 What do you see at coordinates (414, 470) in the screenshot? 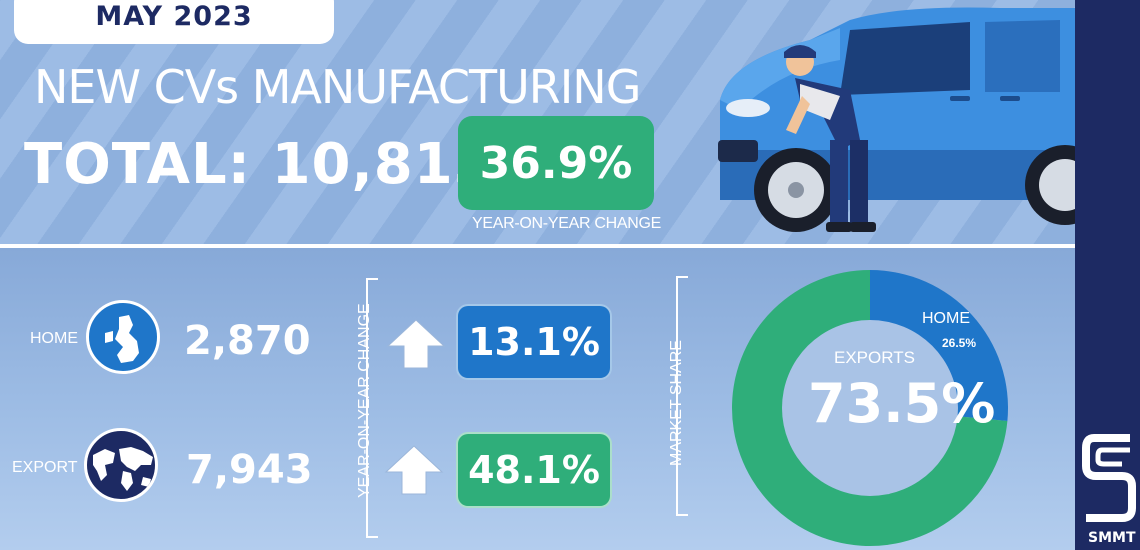
I see `export-up-arrow-icon` at bounding box center [414, 470].